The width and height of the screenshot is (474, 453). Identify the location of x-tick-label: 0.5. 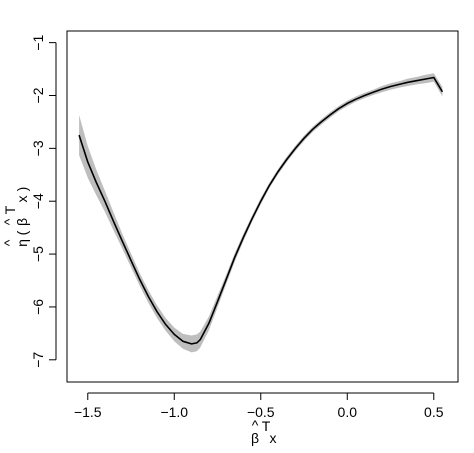
(434, 412).